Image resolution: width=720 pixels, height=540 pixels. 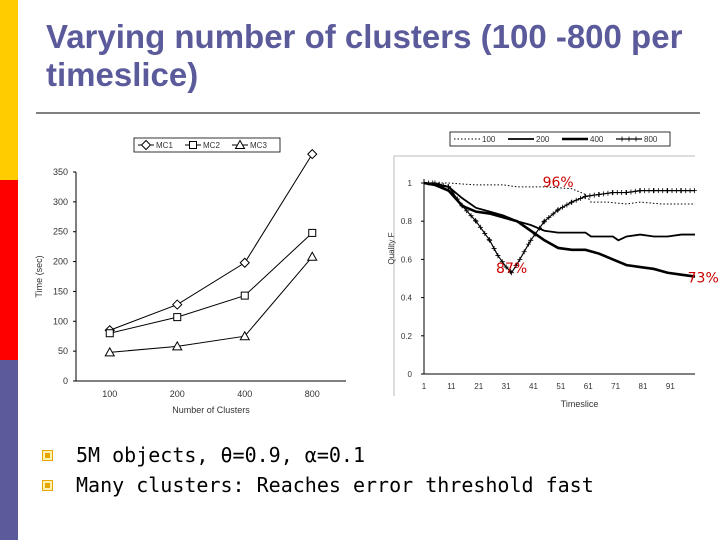 I want to click on bullet-item: 5M objects, θ=0.9, α=0.1, so click(x=372, y=455).